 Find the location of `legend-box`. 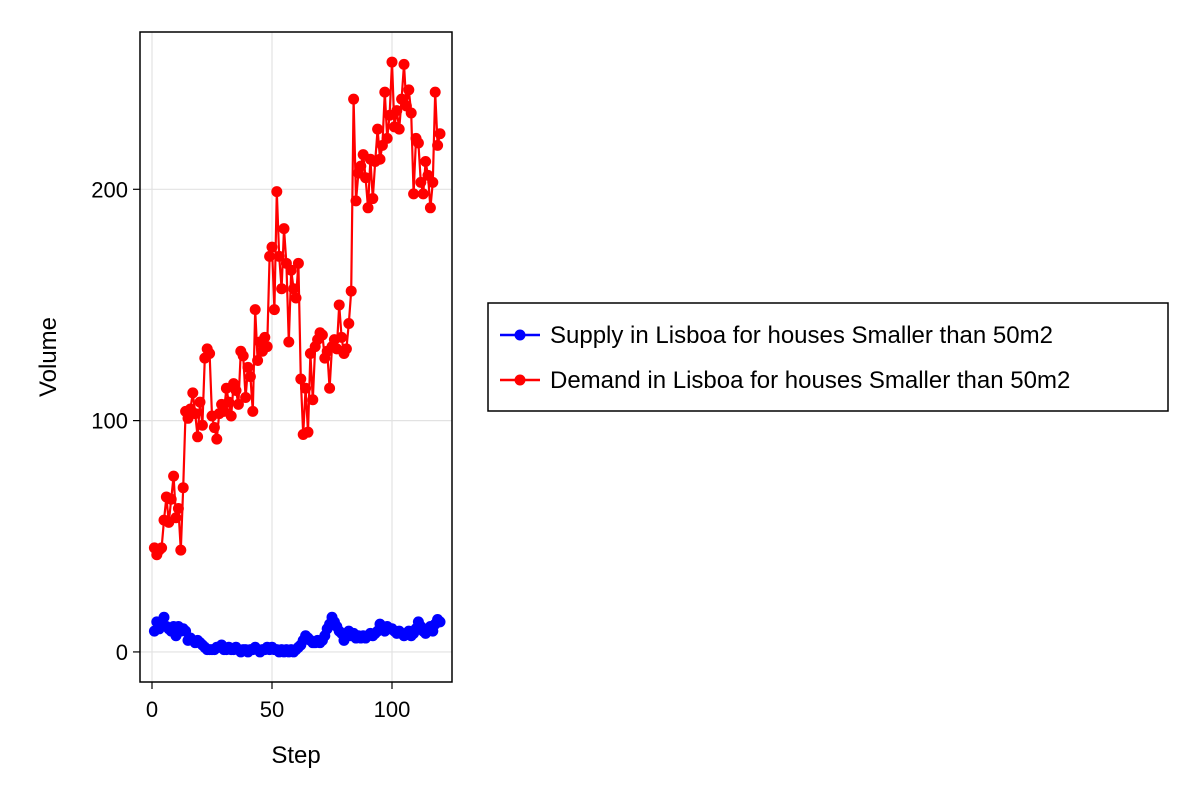

legend-box is located at coordinates (828, 357).